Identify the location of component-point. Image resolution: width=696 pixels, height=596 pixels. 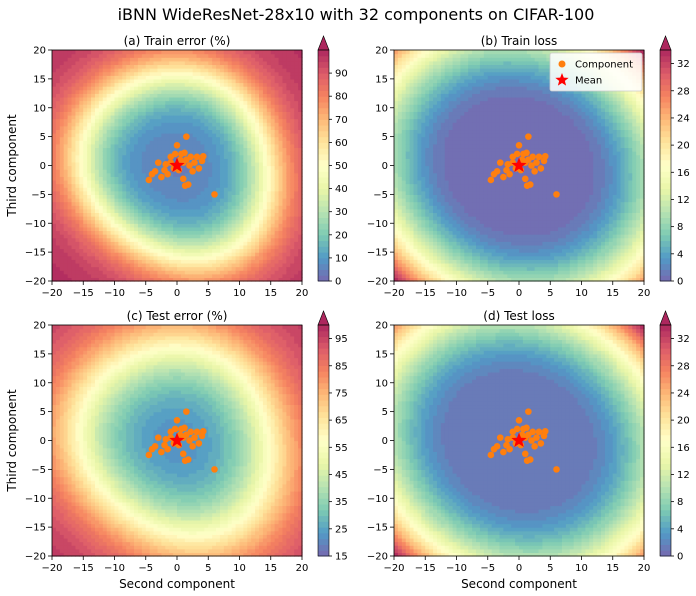
(155, 171).